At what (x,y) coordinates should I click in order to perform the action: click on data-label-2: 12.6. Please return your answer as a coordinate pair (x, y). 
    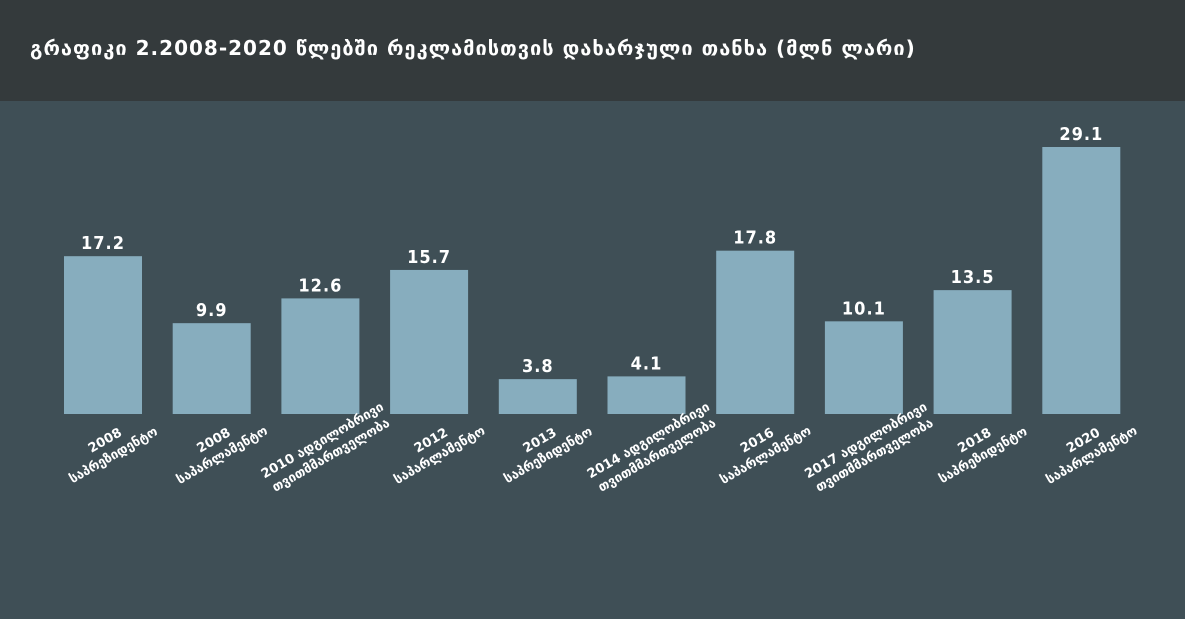
    Looking at the image, I should click on (320, 285).